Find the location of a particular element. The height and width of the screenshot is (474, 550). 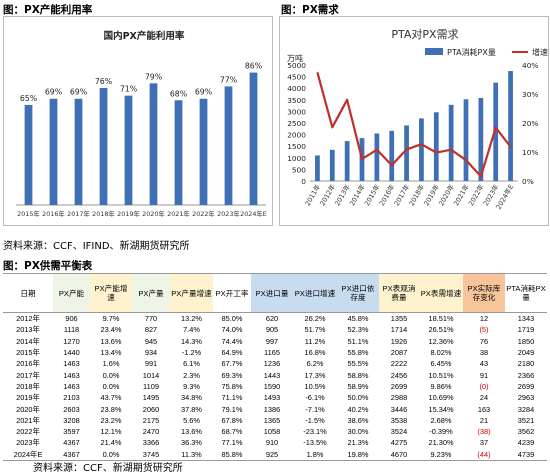

table-cell: 10.5% is located at coordinates (315, 386).